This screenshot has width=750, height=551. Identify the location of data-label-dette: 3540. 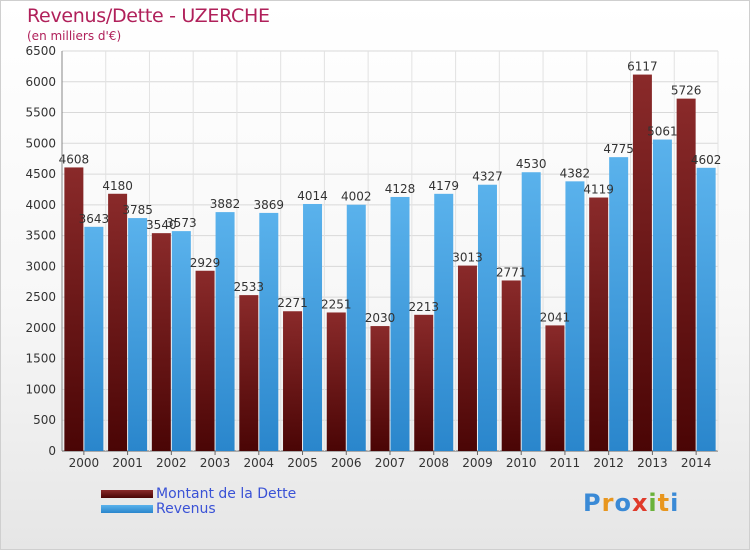
(161, 225).